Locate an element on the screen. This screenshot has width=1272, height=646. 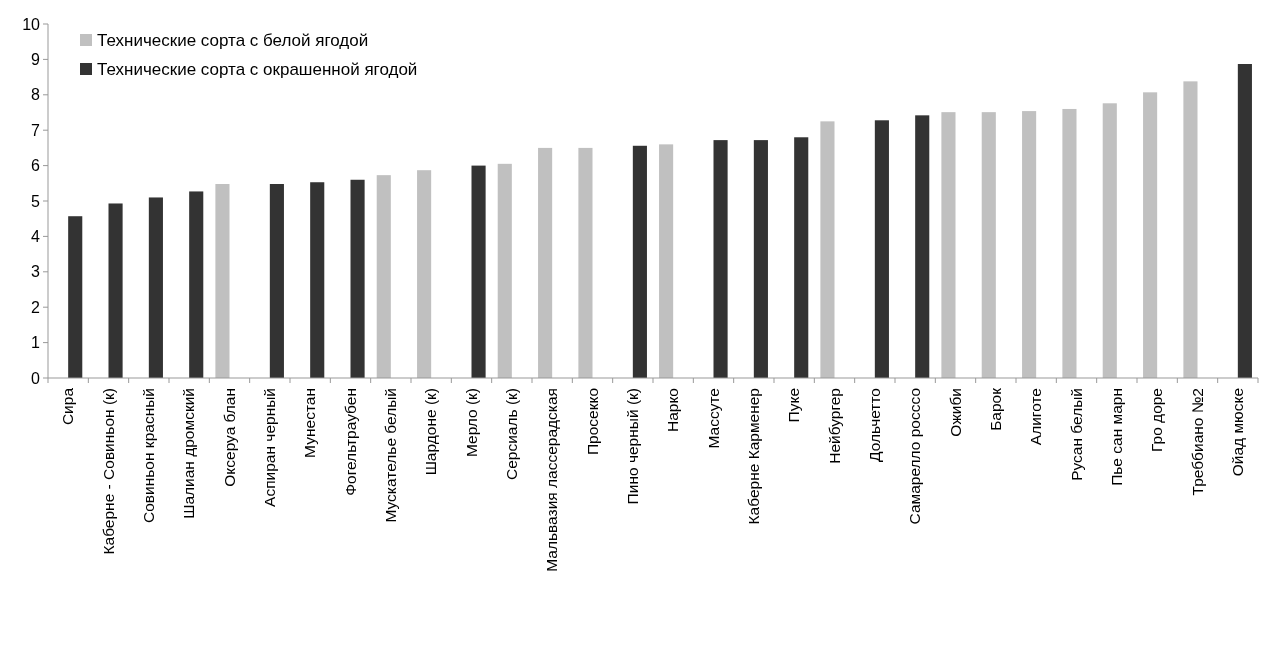
y-tick-label: 0 is located at coordinates (36, 378).